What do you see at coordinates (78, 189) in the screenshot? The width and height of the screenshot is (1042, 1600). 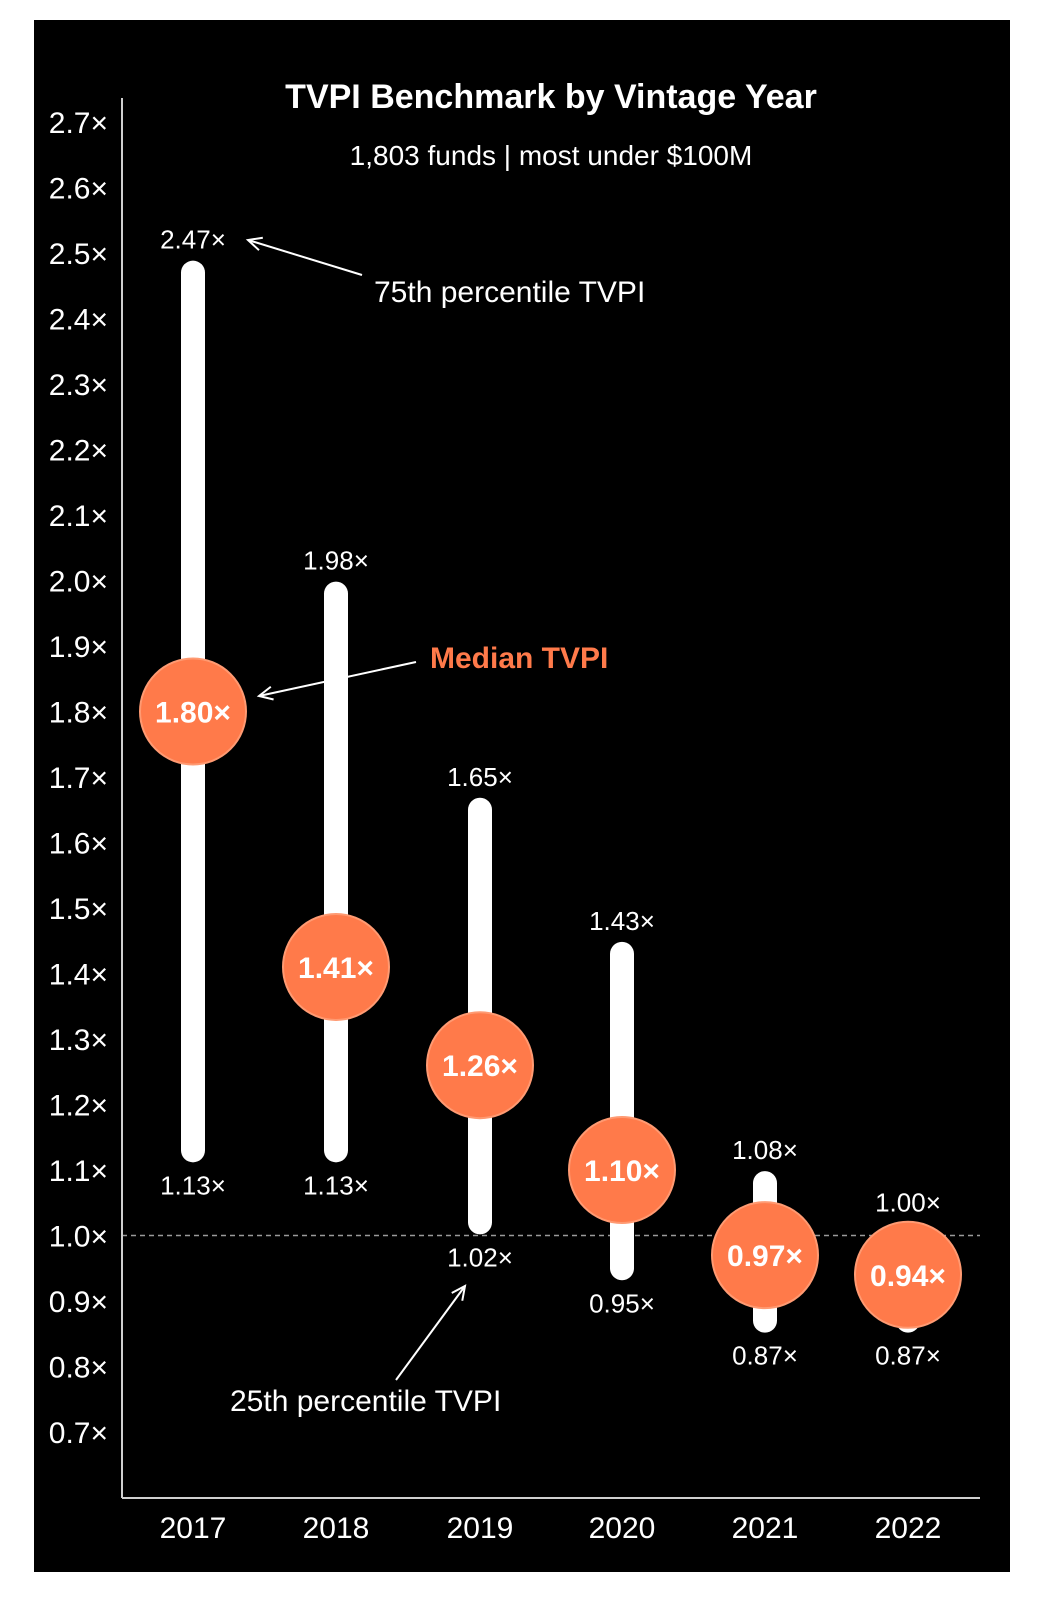 I see `y-tick-label: 2.6×` at bounding box center [78, 189].